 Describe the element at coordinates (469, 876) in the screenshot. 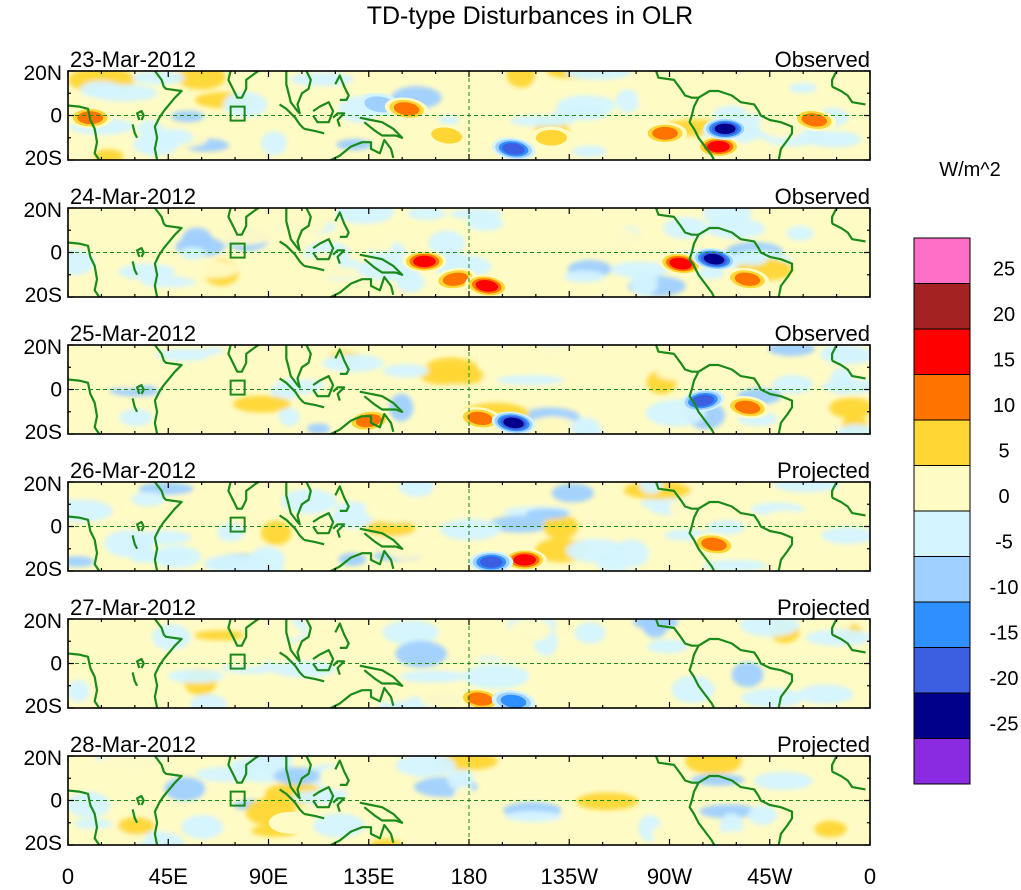

I see `longitude-axis: 0 45E 90E 135E 180 135W 90W 45W 0` at that location.